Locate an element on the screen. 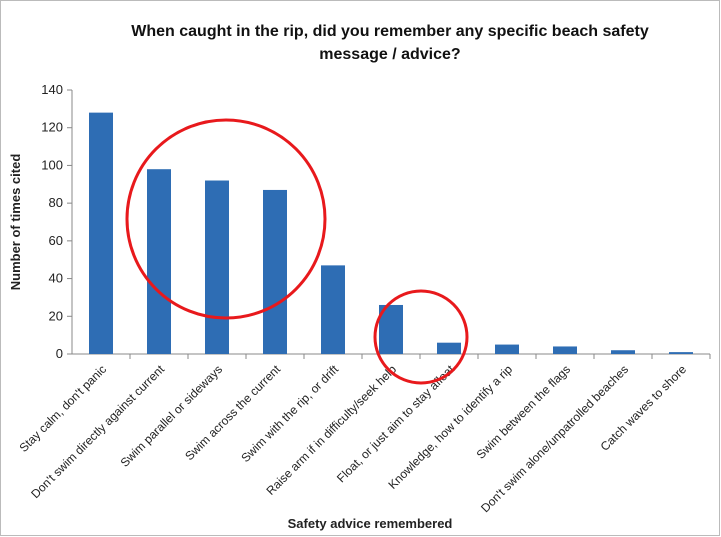 The height and width of the screenshot is (537, 721). y-tick-label: 140 is located at coordinates (52, 89).